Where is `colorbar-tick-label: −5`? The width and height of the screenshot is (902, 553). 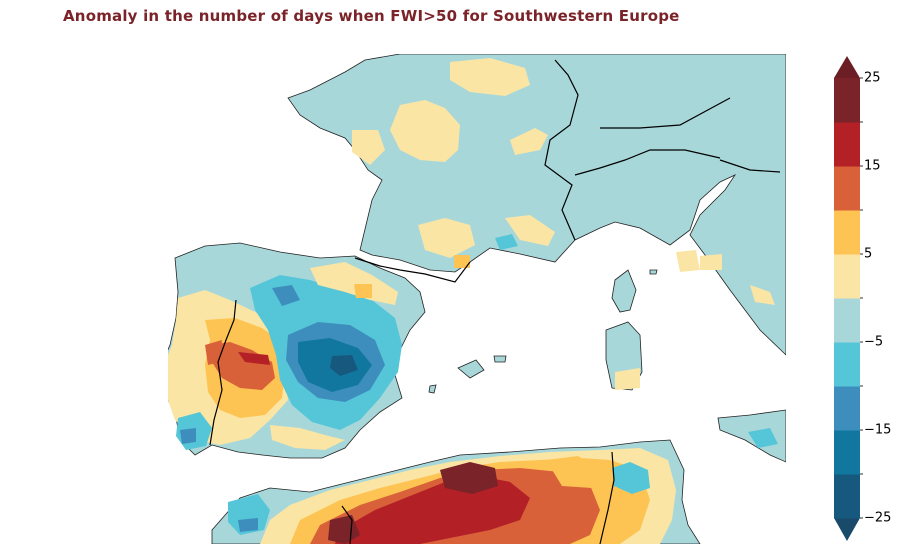 colorbar-tick-label: −5 is located at coordinates (874, 342).